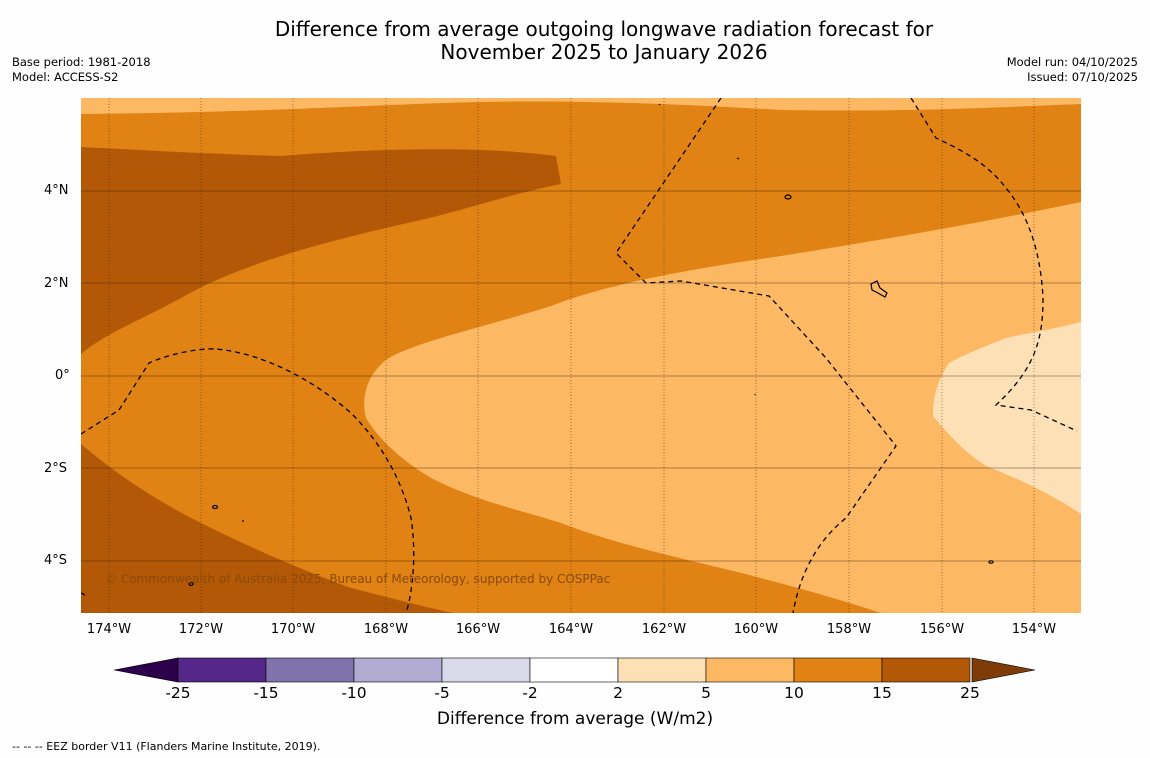 This screenshot has height=758, width=1150. I want to click on title-line-2: November 2025 to January 2026, so click(604, 52).